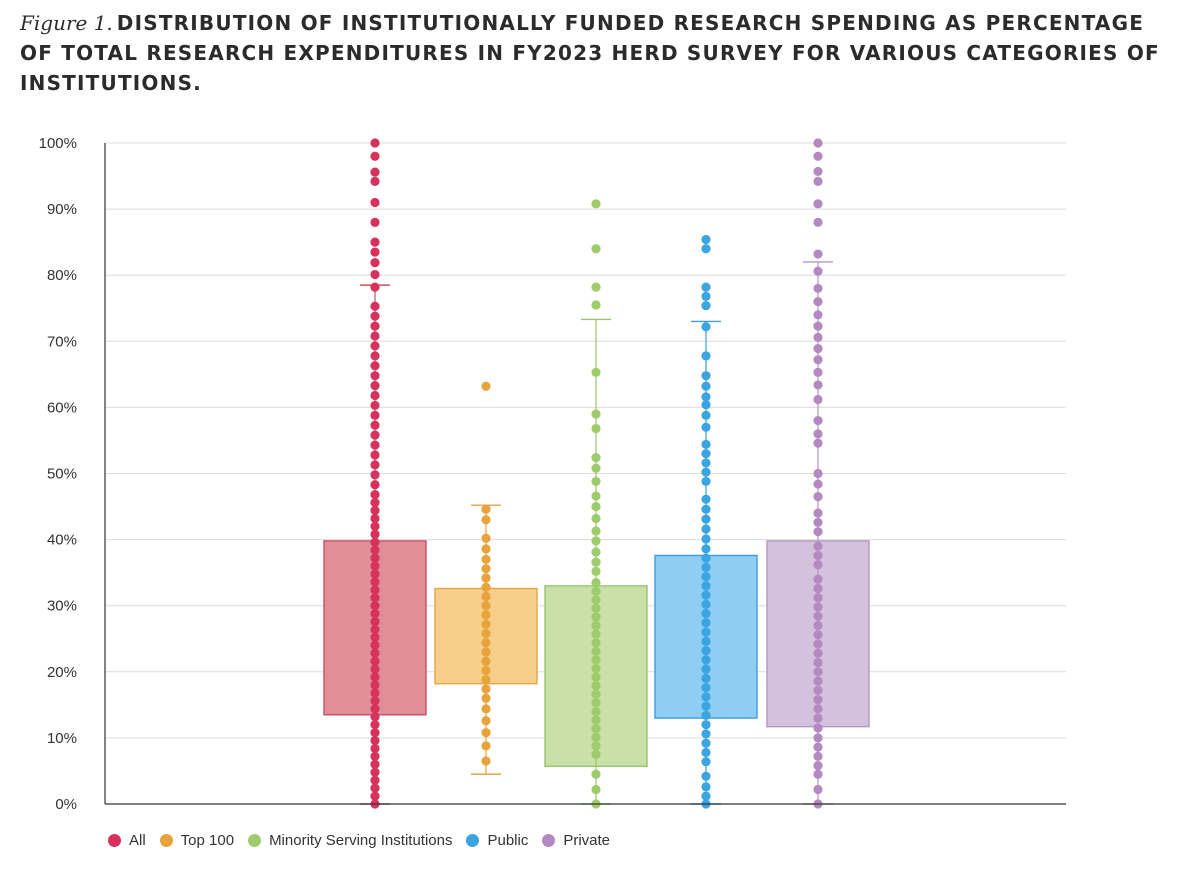 This screenshot has width=1200, height=872. I want to click on legend-item-minority-serving-institutions: Minority Serving Institutions, so click(350, 840).